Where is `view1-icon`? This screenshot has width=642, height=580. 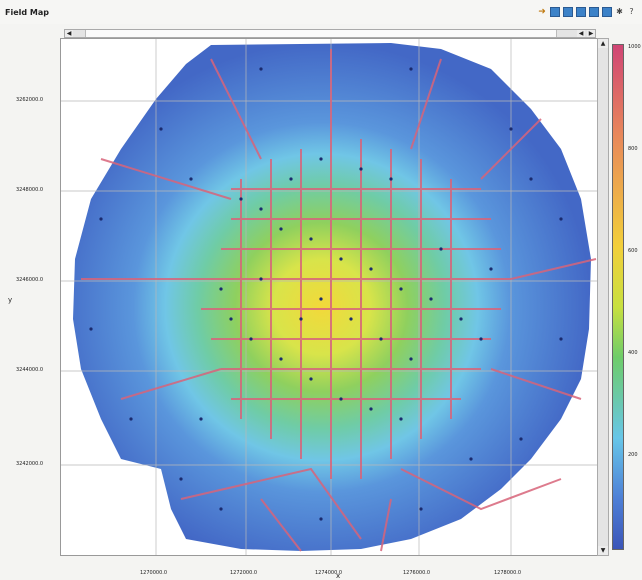 view1-icon is located at coordinates (555, 12).